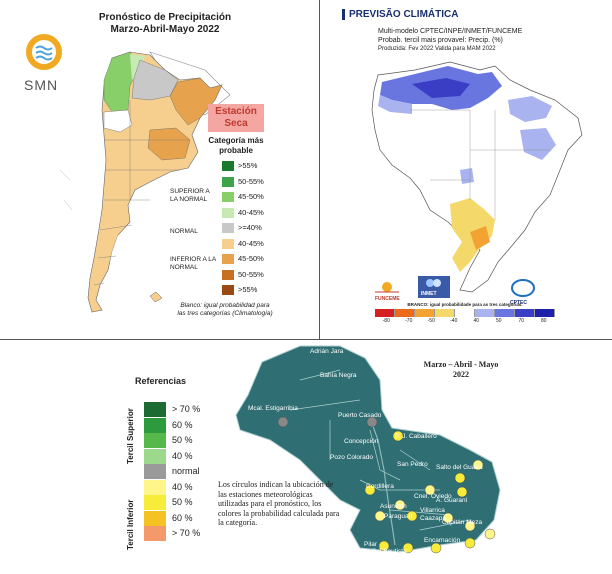 The height and width of the screenshot is (574, 612). I want to click on legend-label: 50 %, so click(182, 502).